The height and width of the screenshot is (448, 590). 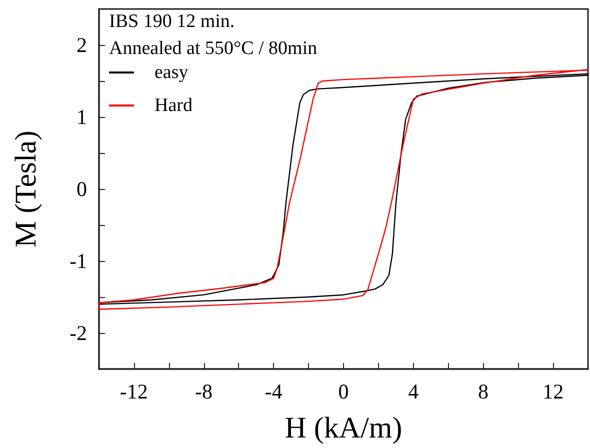 What do you see at coordinates (81, 45) in the screenshot?
I see `y-tick-label: 2` at bounding box center [81, 45].